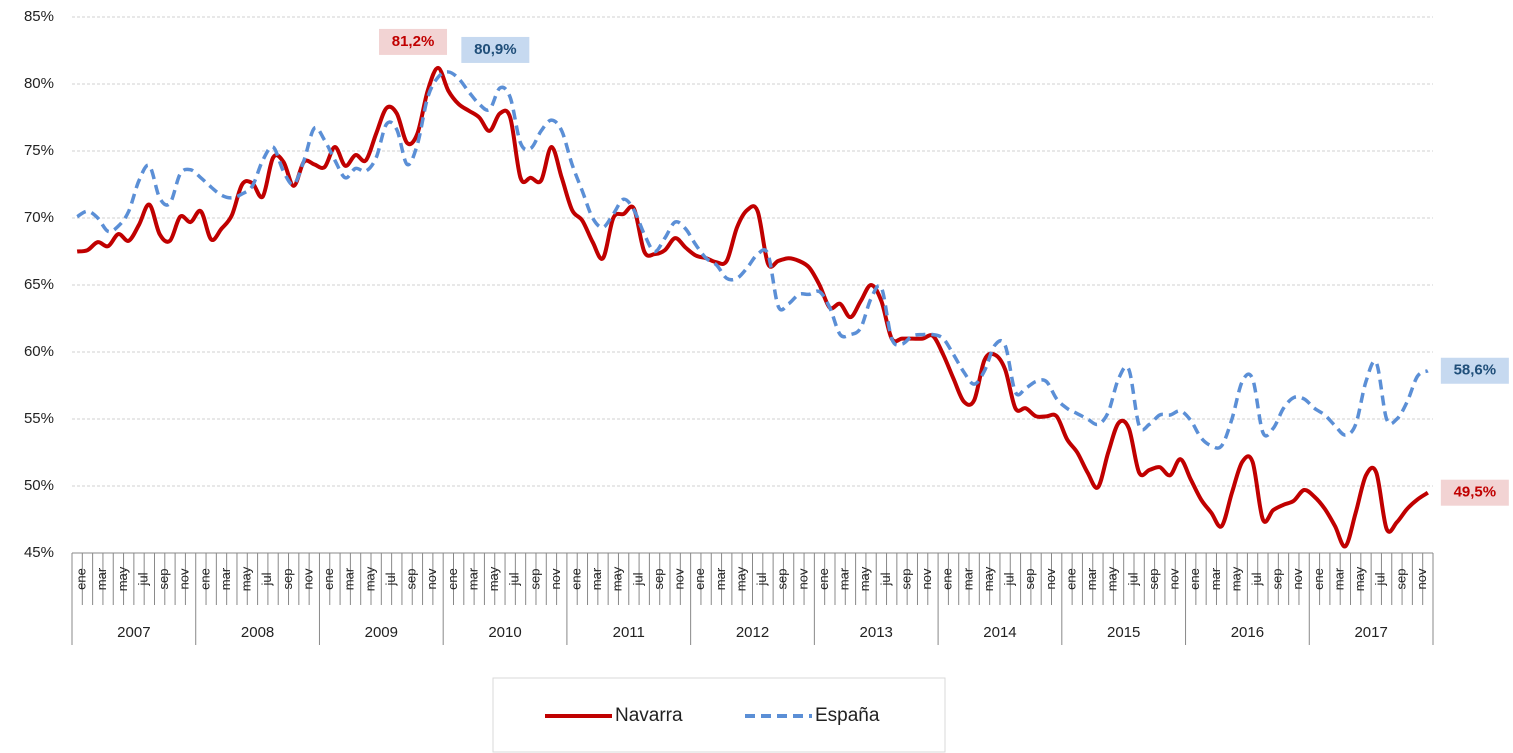 Image resolution: width=1513 pixels, height=753 pixels. I want to click on y-tick-label: 50%, so click(39, 485).